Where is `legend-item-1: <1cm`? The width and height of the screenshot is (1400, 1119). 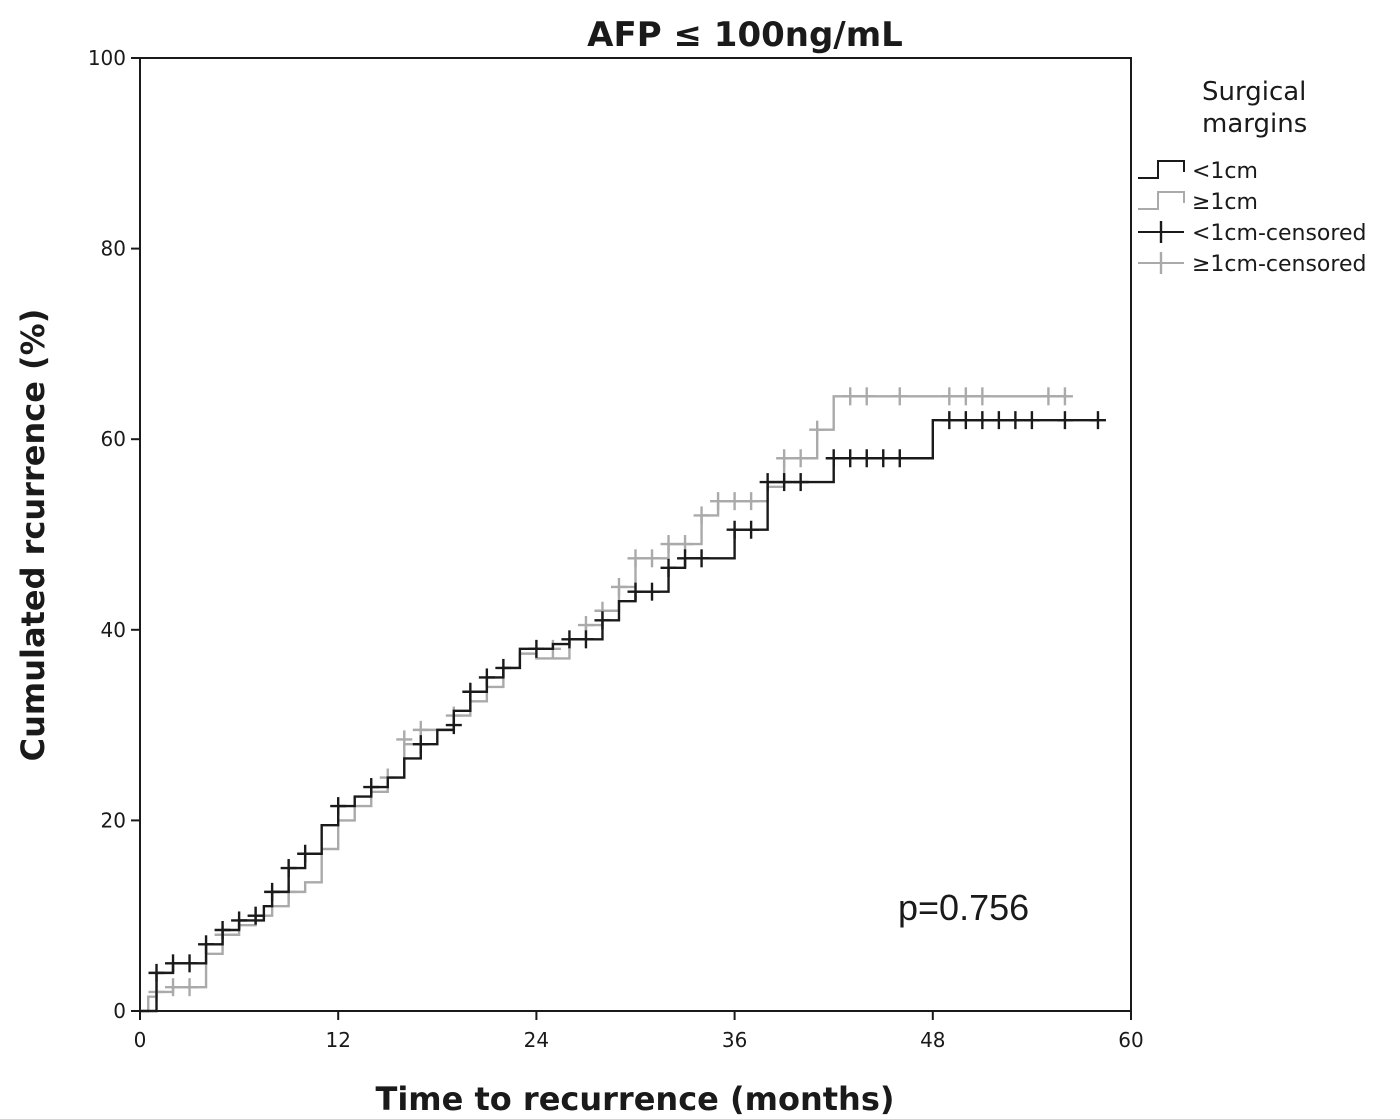 legend-item-1: <1cm is located at coordinates (1198, 171).